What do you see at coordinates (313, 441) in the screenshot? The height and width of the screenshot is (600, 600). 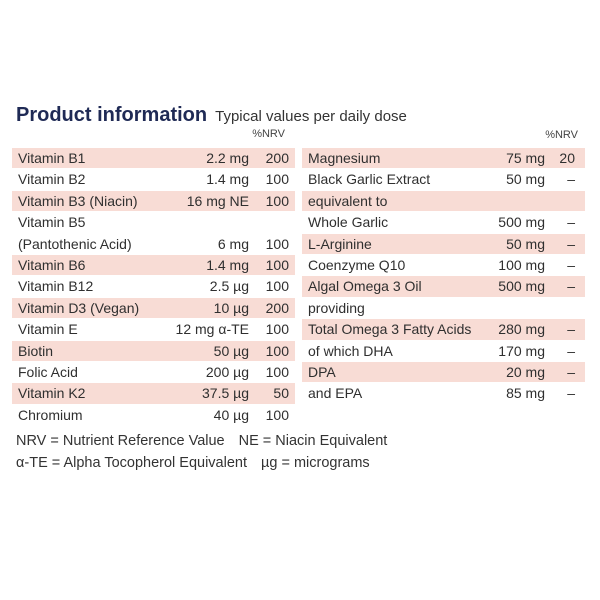 I see `footnote-ne: NE = Niacin Equivalent` at bounding box center [313, 441].